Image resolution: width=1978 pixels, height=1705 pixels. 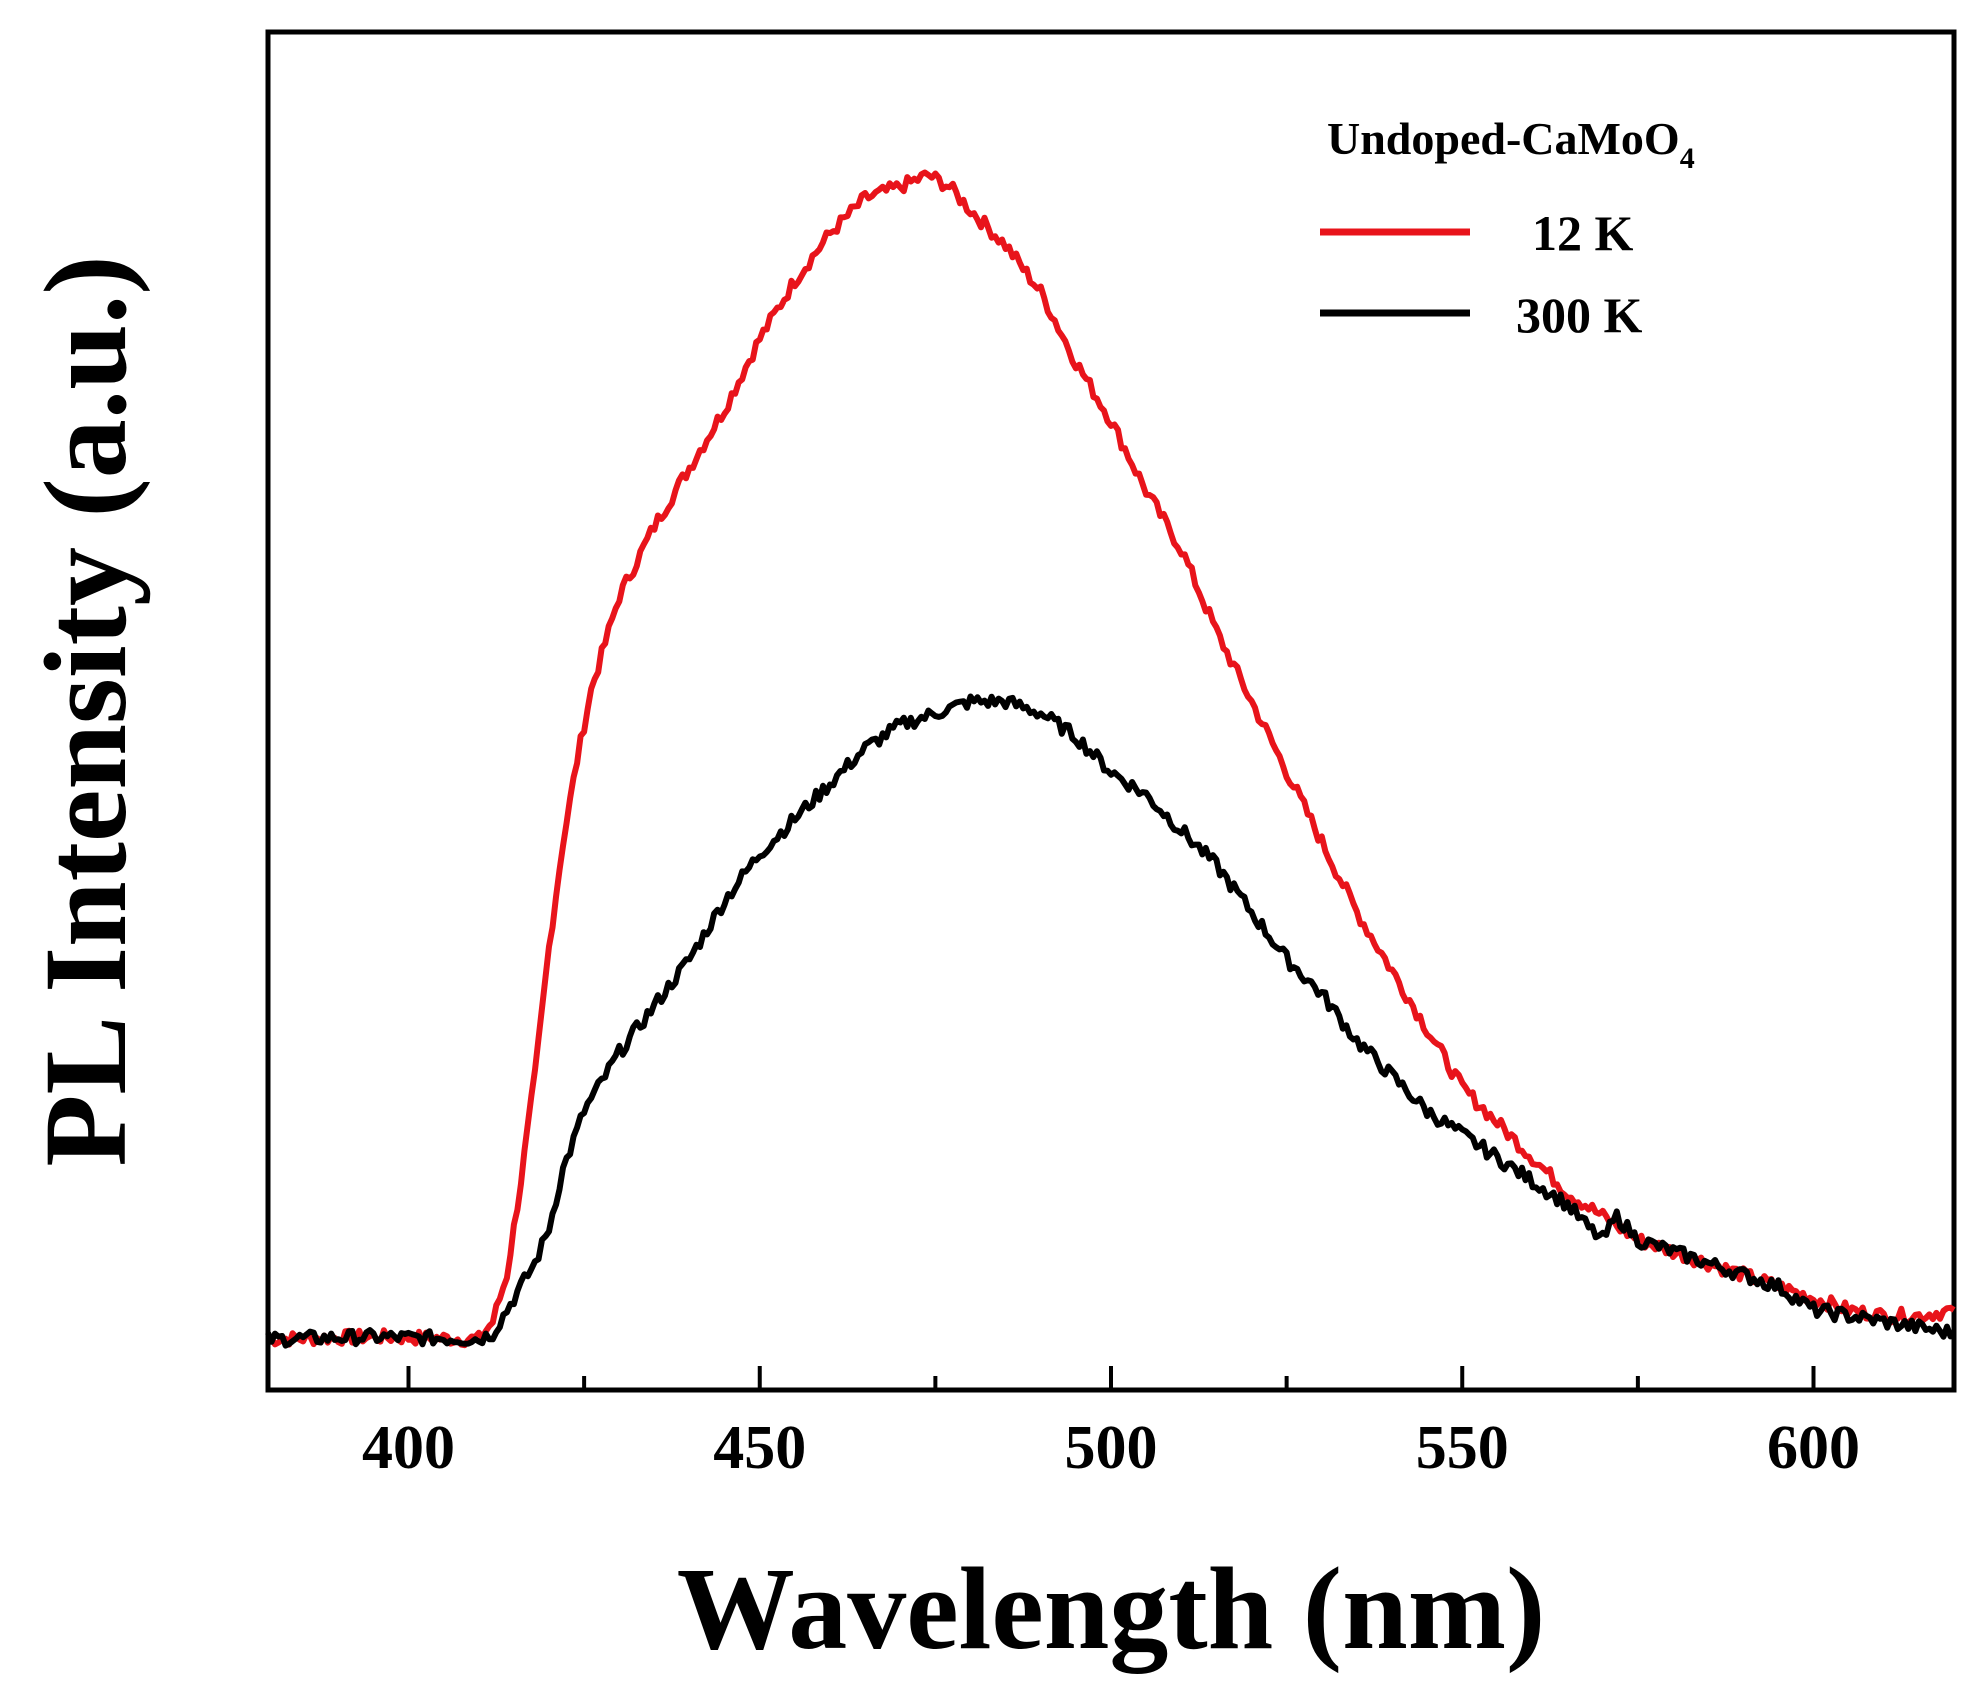 What do you see at coordinates (1111, 1608) in the screenshot?
I see `x-axis-title: Wavelength (nm)` at bounding box center [1111, 1608].